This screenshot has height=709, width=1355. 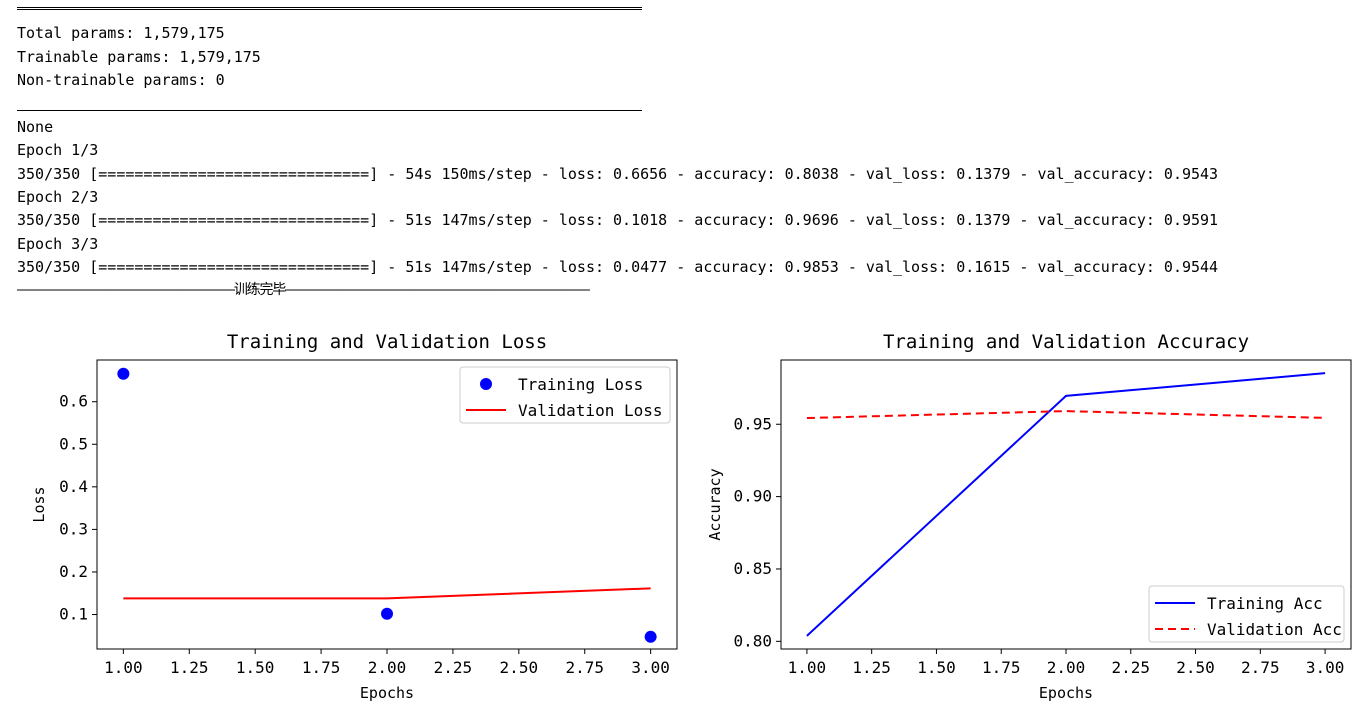 What do you see at coordinates (139, 57) in the screenshot?
I see `trainable-params-line: Trainable params: 1,579,175` at bounding box center [139, 57].